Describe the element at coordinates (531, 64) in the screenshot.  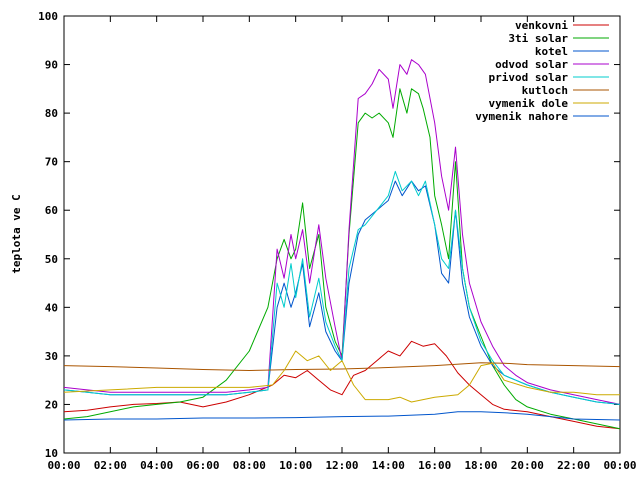
I see `legend-label: odvod solar` at that location.